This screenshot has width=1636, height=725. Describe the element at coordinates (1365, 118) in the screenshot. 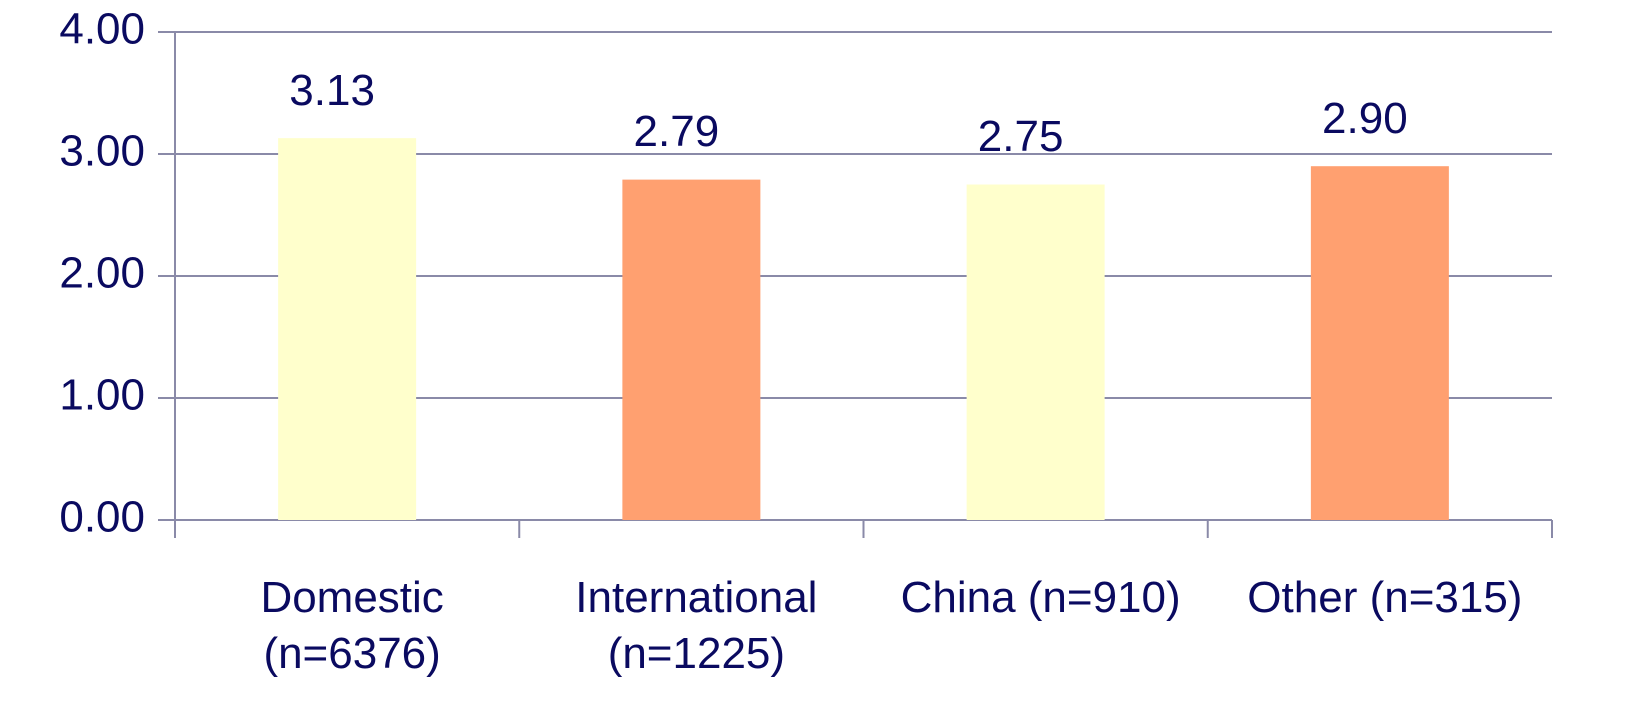

I see `value-label: 2.90` at that location.